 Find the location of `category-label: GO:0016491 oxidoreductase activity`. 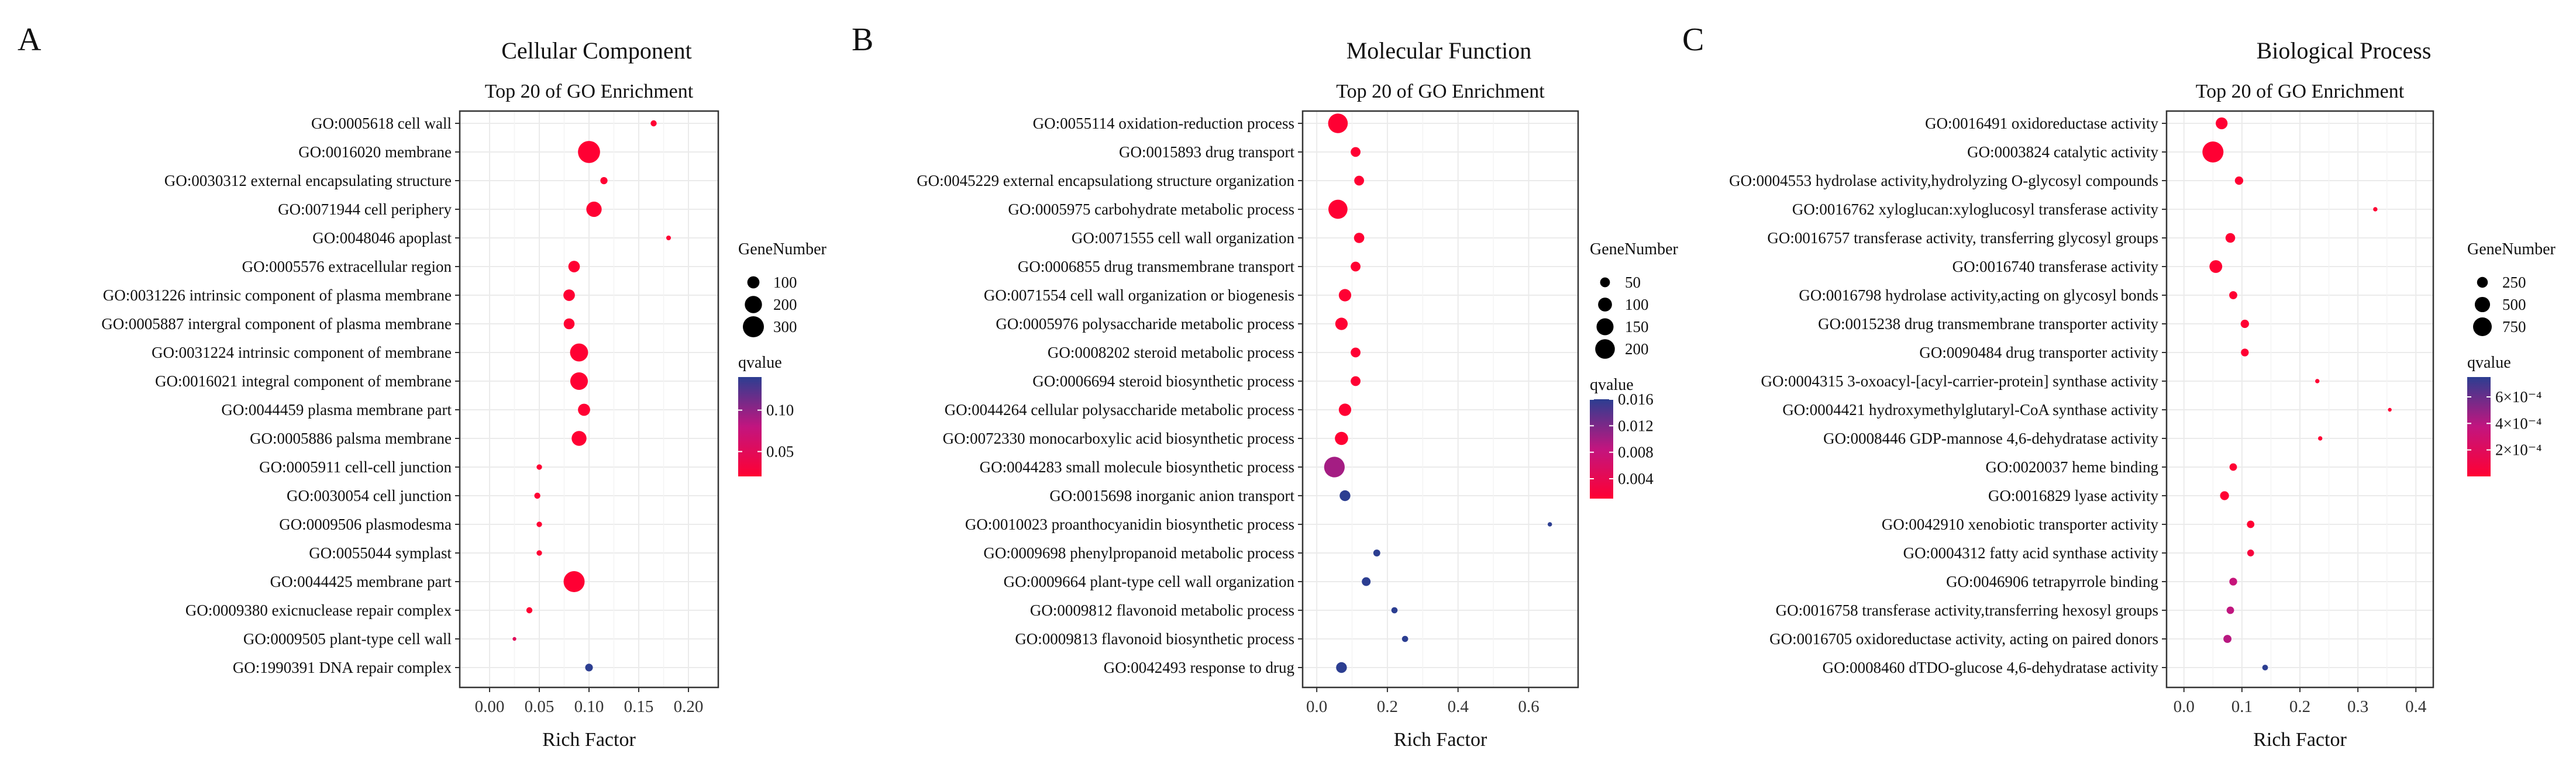

category-label: GO:0016491 oxidoreductase activity is located at coordinates (2041, 123).